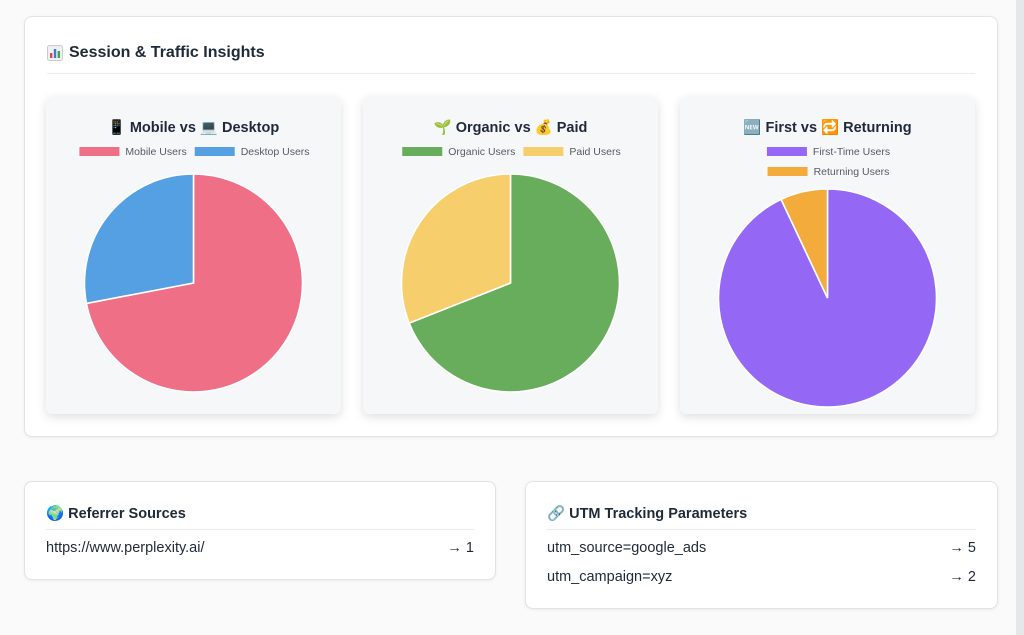 The height and width of the screenshot is (635, 1024). What do you see at coordinates (827, 128) in the screenshot?
I see `chart-title-first-returning: 🆕 First vs 🔁 Returning` at bounding box center [827, 128].